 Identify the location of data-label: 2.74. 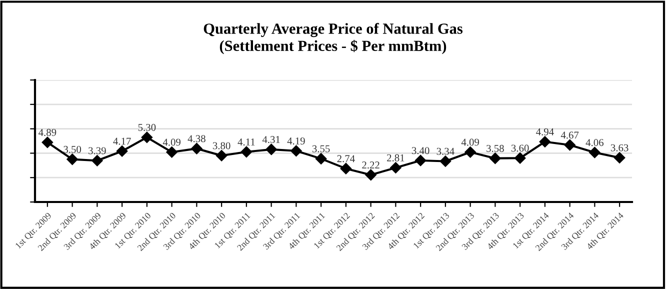
(346, 158).